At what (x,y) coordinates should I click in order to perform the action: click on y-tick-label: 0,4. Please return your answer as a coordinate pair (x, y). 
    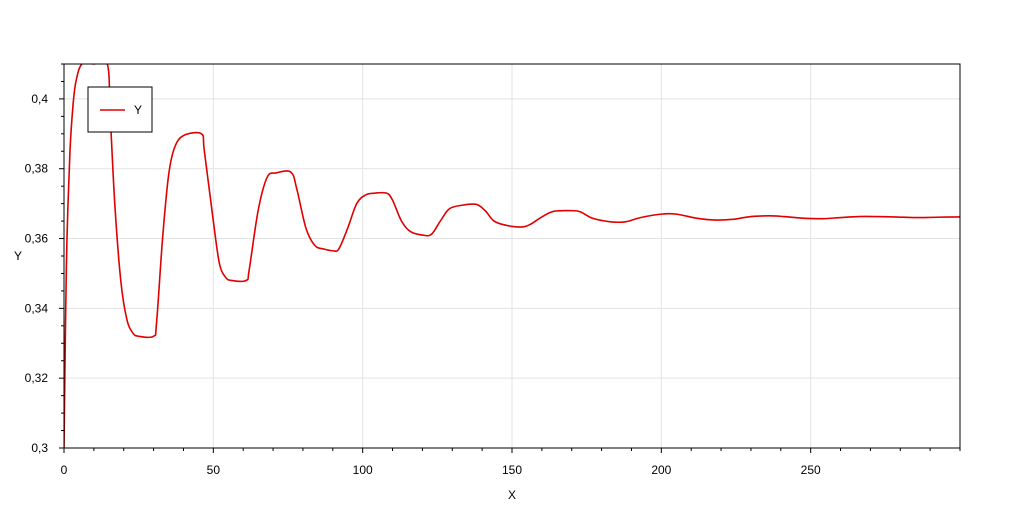
    Looking at the image, I should click on (39, 99).